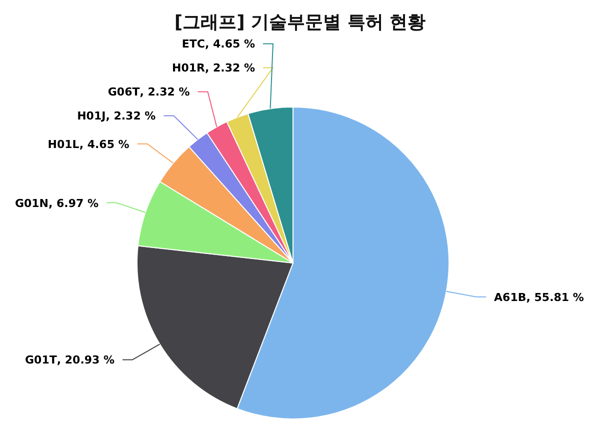 The height and width of the screenshot is (447, 600). Describe the element at coordinates (73, 203) in the screenshot. I see `data-label: , 6.97 %` at that location.